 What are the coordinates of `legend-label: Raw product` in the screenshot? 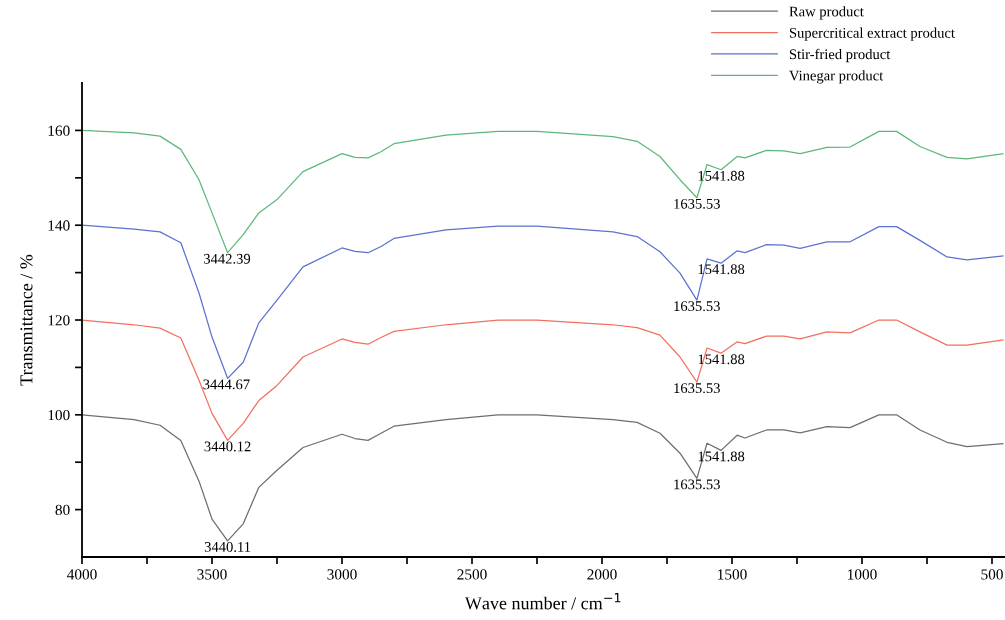 It's located at (826, 13).